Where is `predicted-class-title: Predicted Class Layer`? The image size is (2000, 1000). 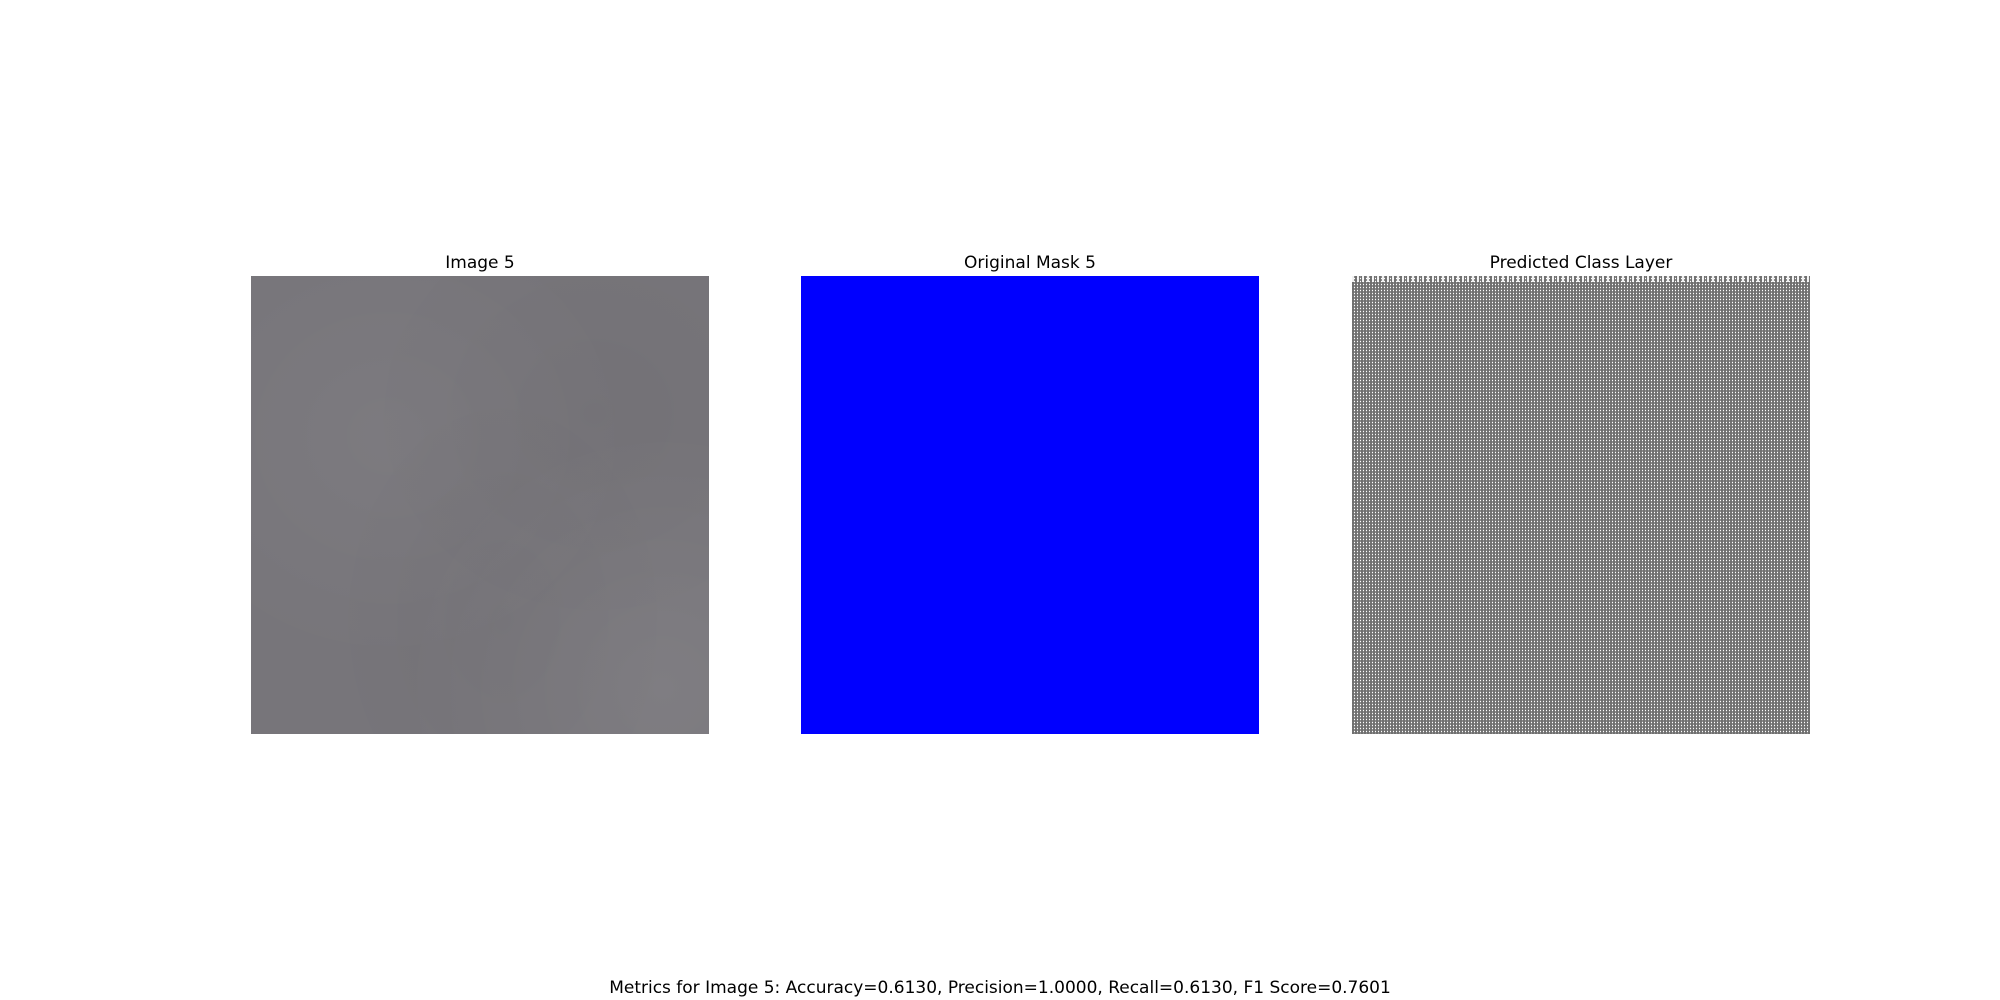 predicted-class-title: Predicted Class Layer is located at coordinates (1581, 263).